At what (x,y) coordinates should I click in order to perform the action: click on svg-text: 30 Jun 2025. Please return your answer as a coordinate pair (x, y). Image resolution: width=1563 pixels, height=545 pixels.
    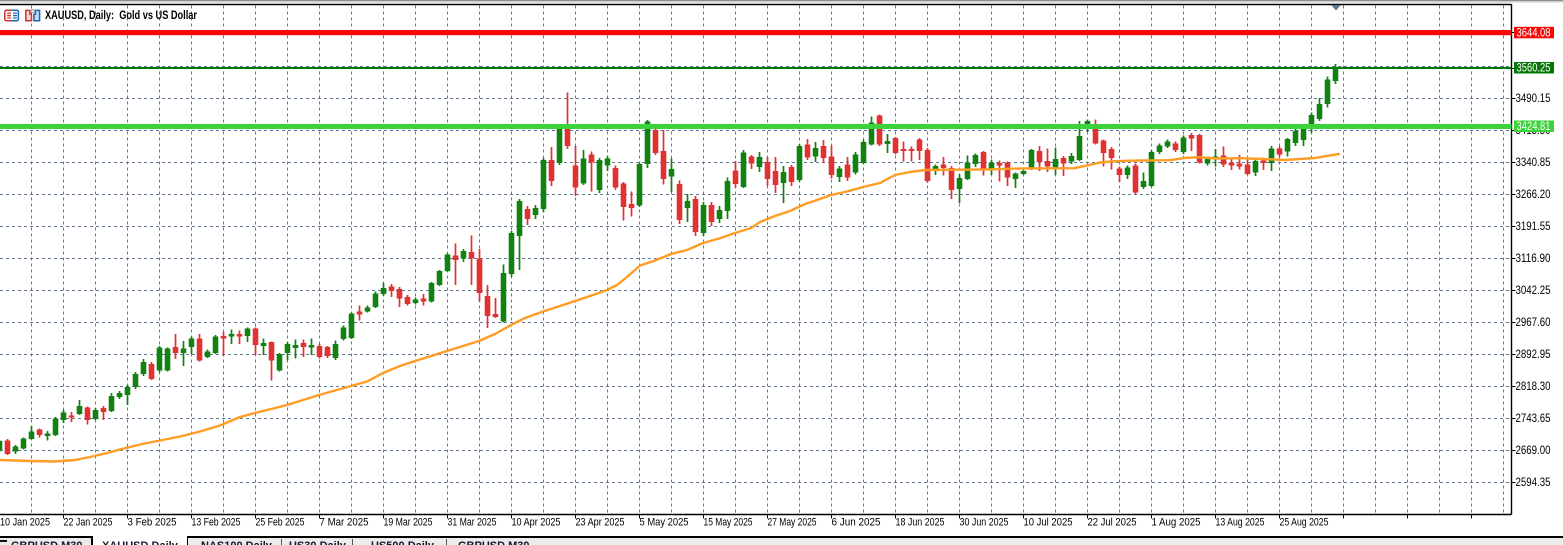
    Looking at the image, I should click on (984, 523).